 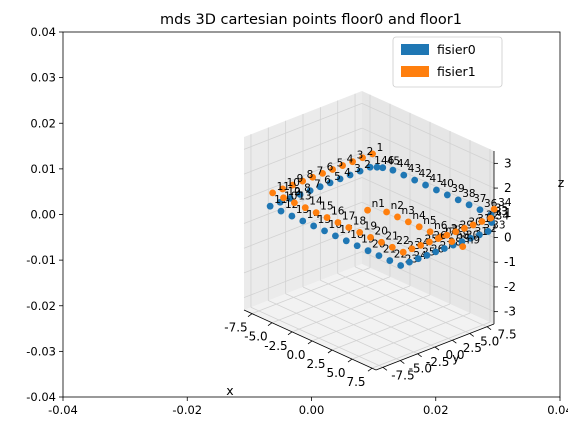 What do you see at coordinates (457, 189) in the screenshot?
I see `point-label: 39` at bounding box center [457, 189].